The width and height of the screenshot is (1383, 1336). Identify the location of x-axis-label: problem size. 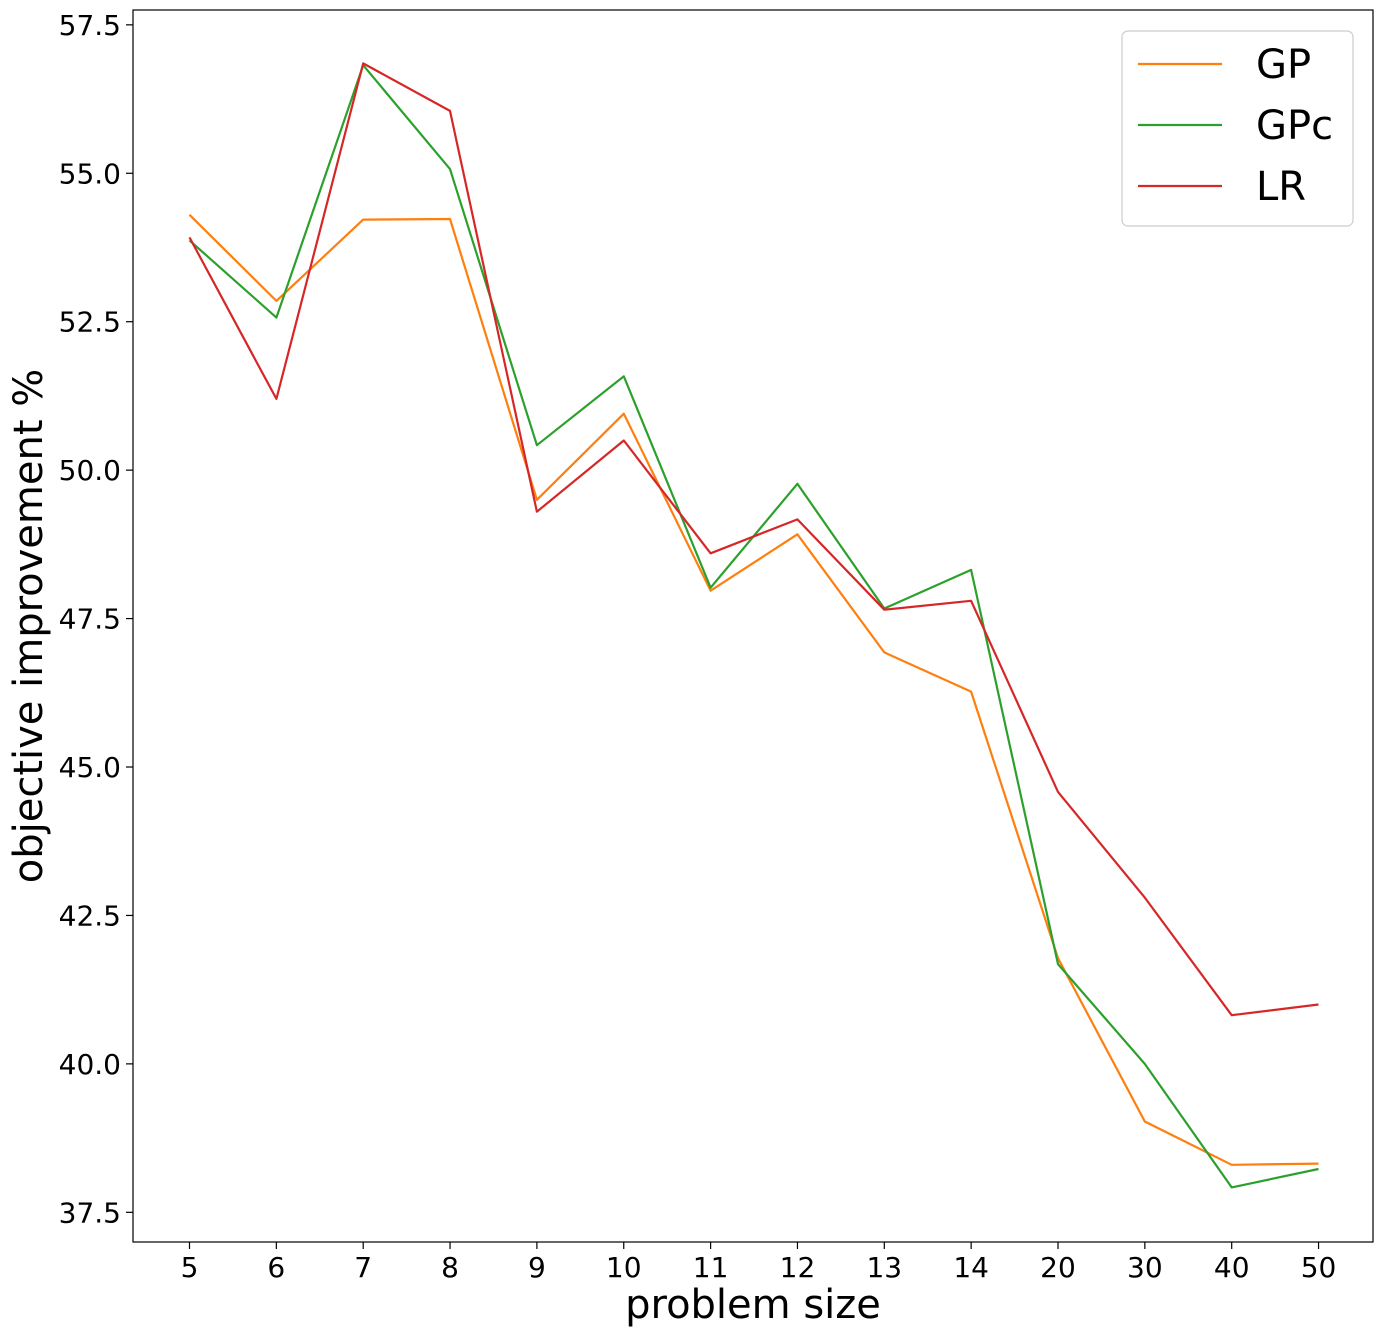
(753, 1305).